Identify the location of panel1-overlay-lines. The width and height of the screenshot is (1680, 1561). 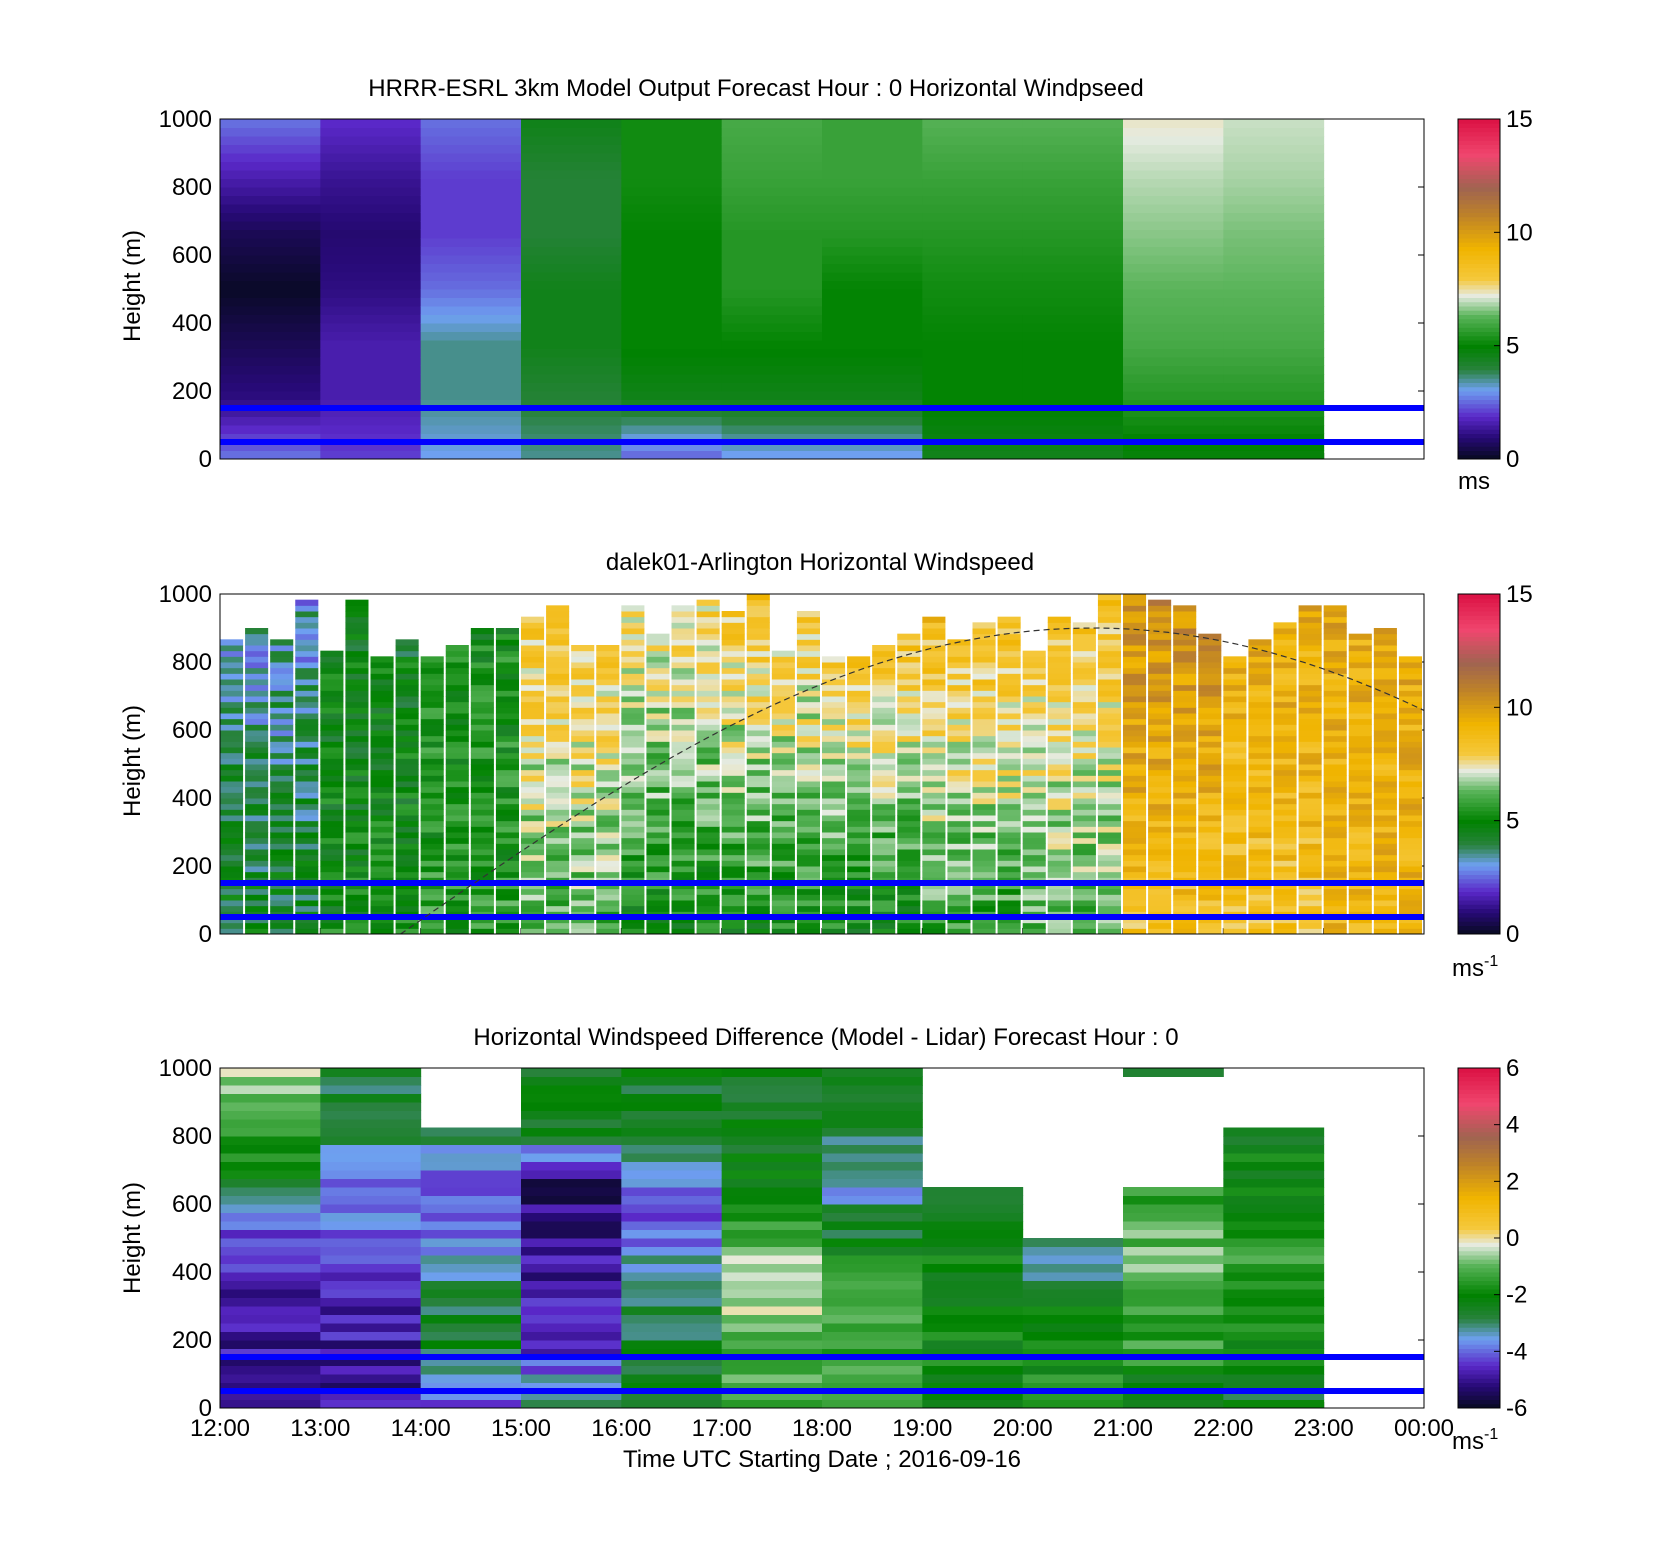
(822, 425).